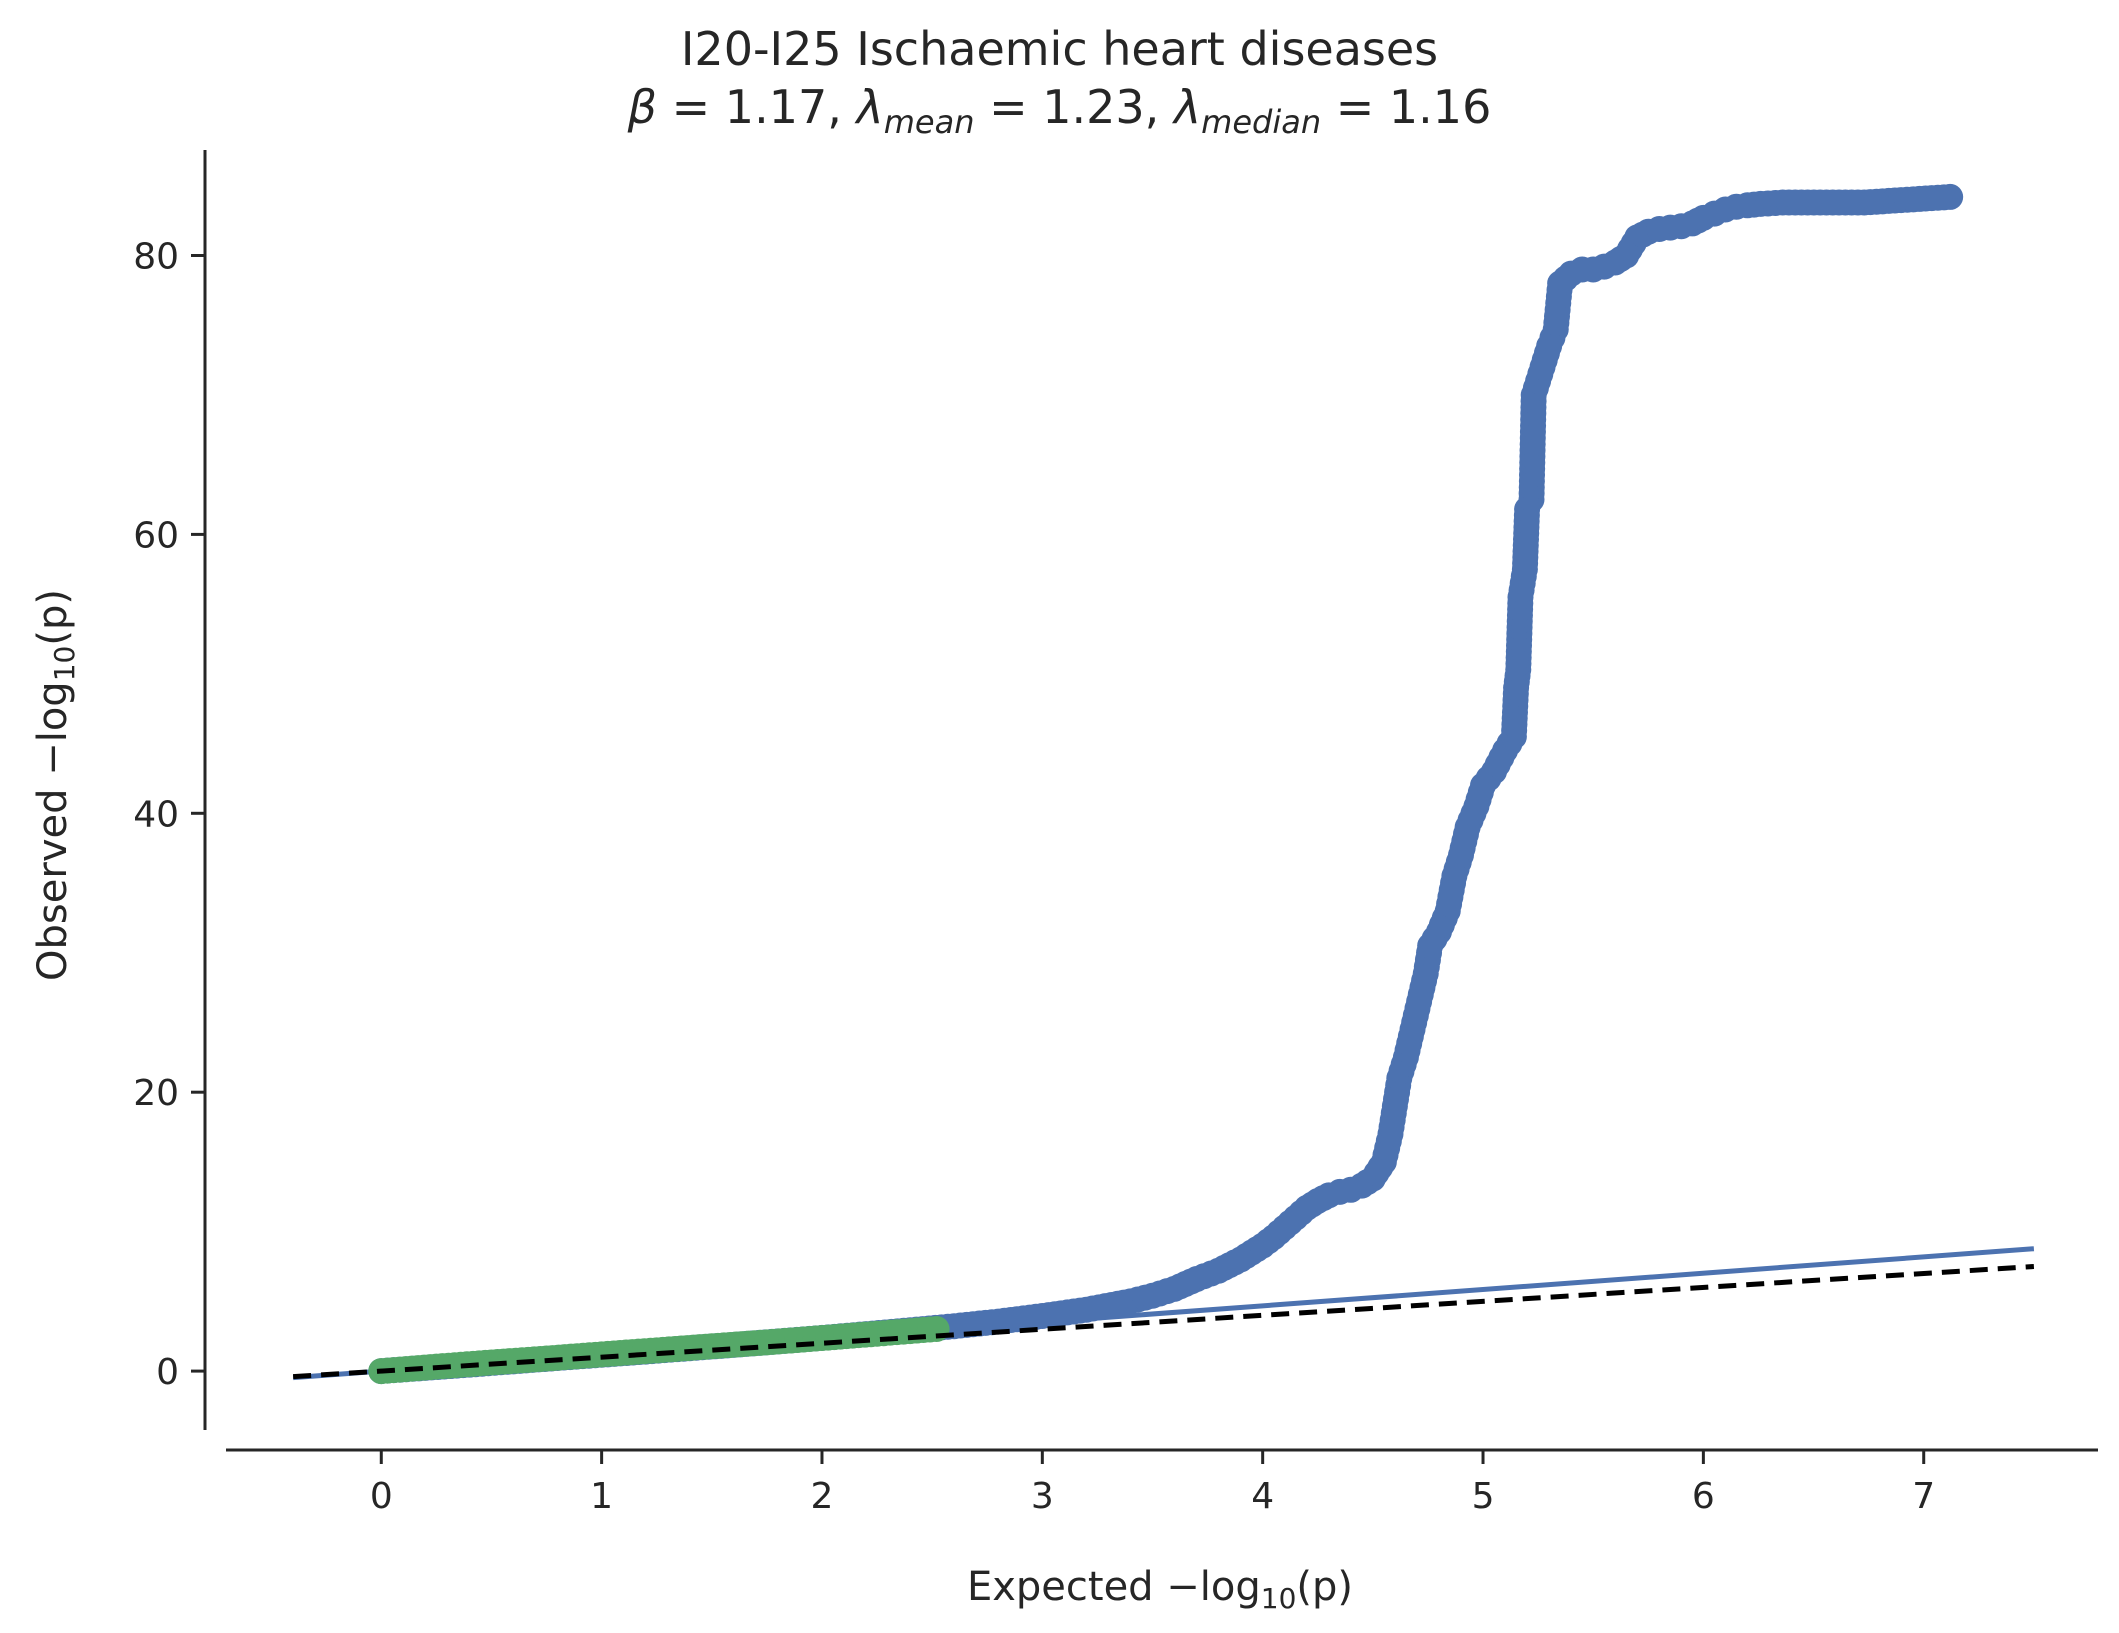 The width and height of the screenshot is (2119, 1633). I want to click on x-tick-label: 2, so click(822, 1496).